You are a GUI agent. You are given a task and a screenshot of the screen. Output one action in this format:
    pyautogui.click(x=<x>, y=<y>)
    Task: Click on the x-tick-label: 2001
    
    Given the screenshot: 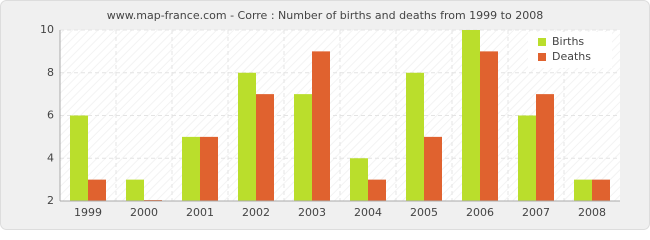 What is the action you would take?
    pyautogui.click(x=200, y=212)
    